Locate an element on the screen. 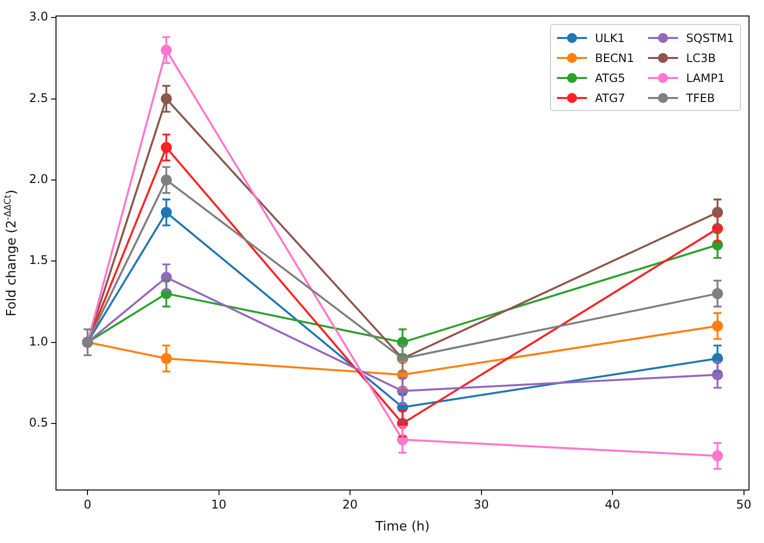 The height and width of the screenshot is (543, 764). y-tick-label: 2.5 is located at coordinates (38, 97).